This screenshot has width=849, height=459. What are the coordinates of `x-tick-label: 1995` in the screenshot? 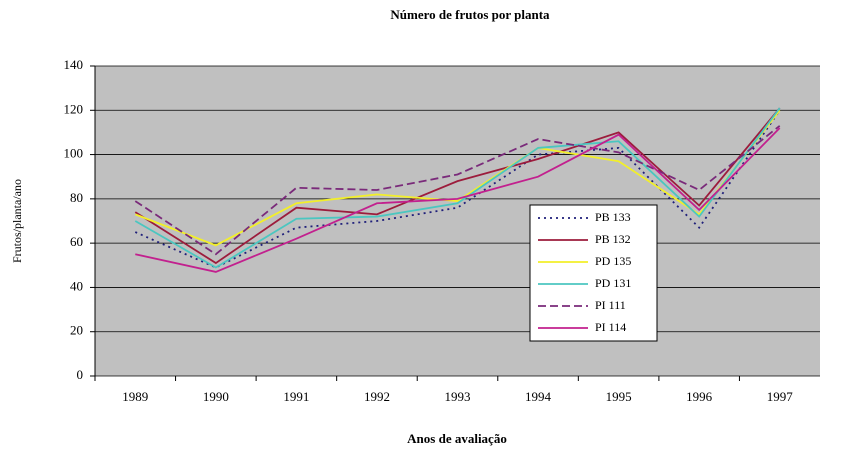 It's located at (619, 396).